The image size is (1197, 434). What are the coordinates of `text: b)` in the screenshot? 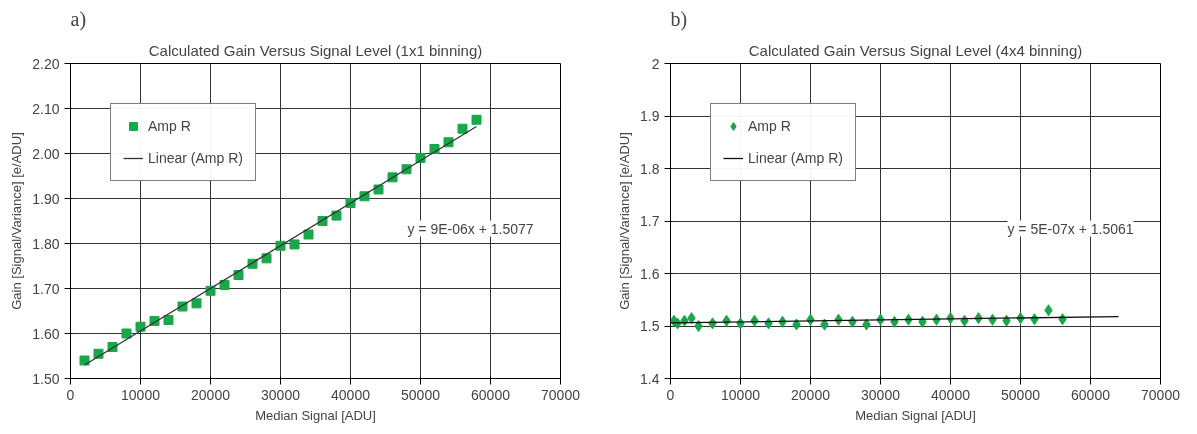 It's located at (679, 19).